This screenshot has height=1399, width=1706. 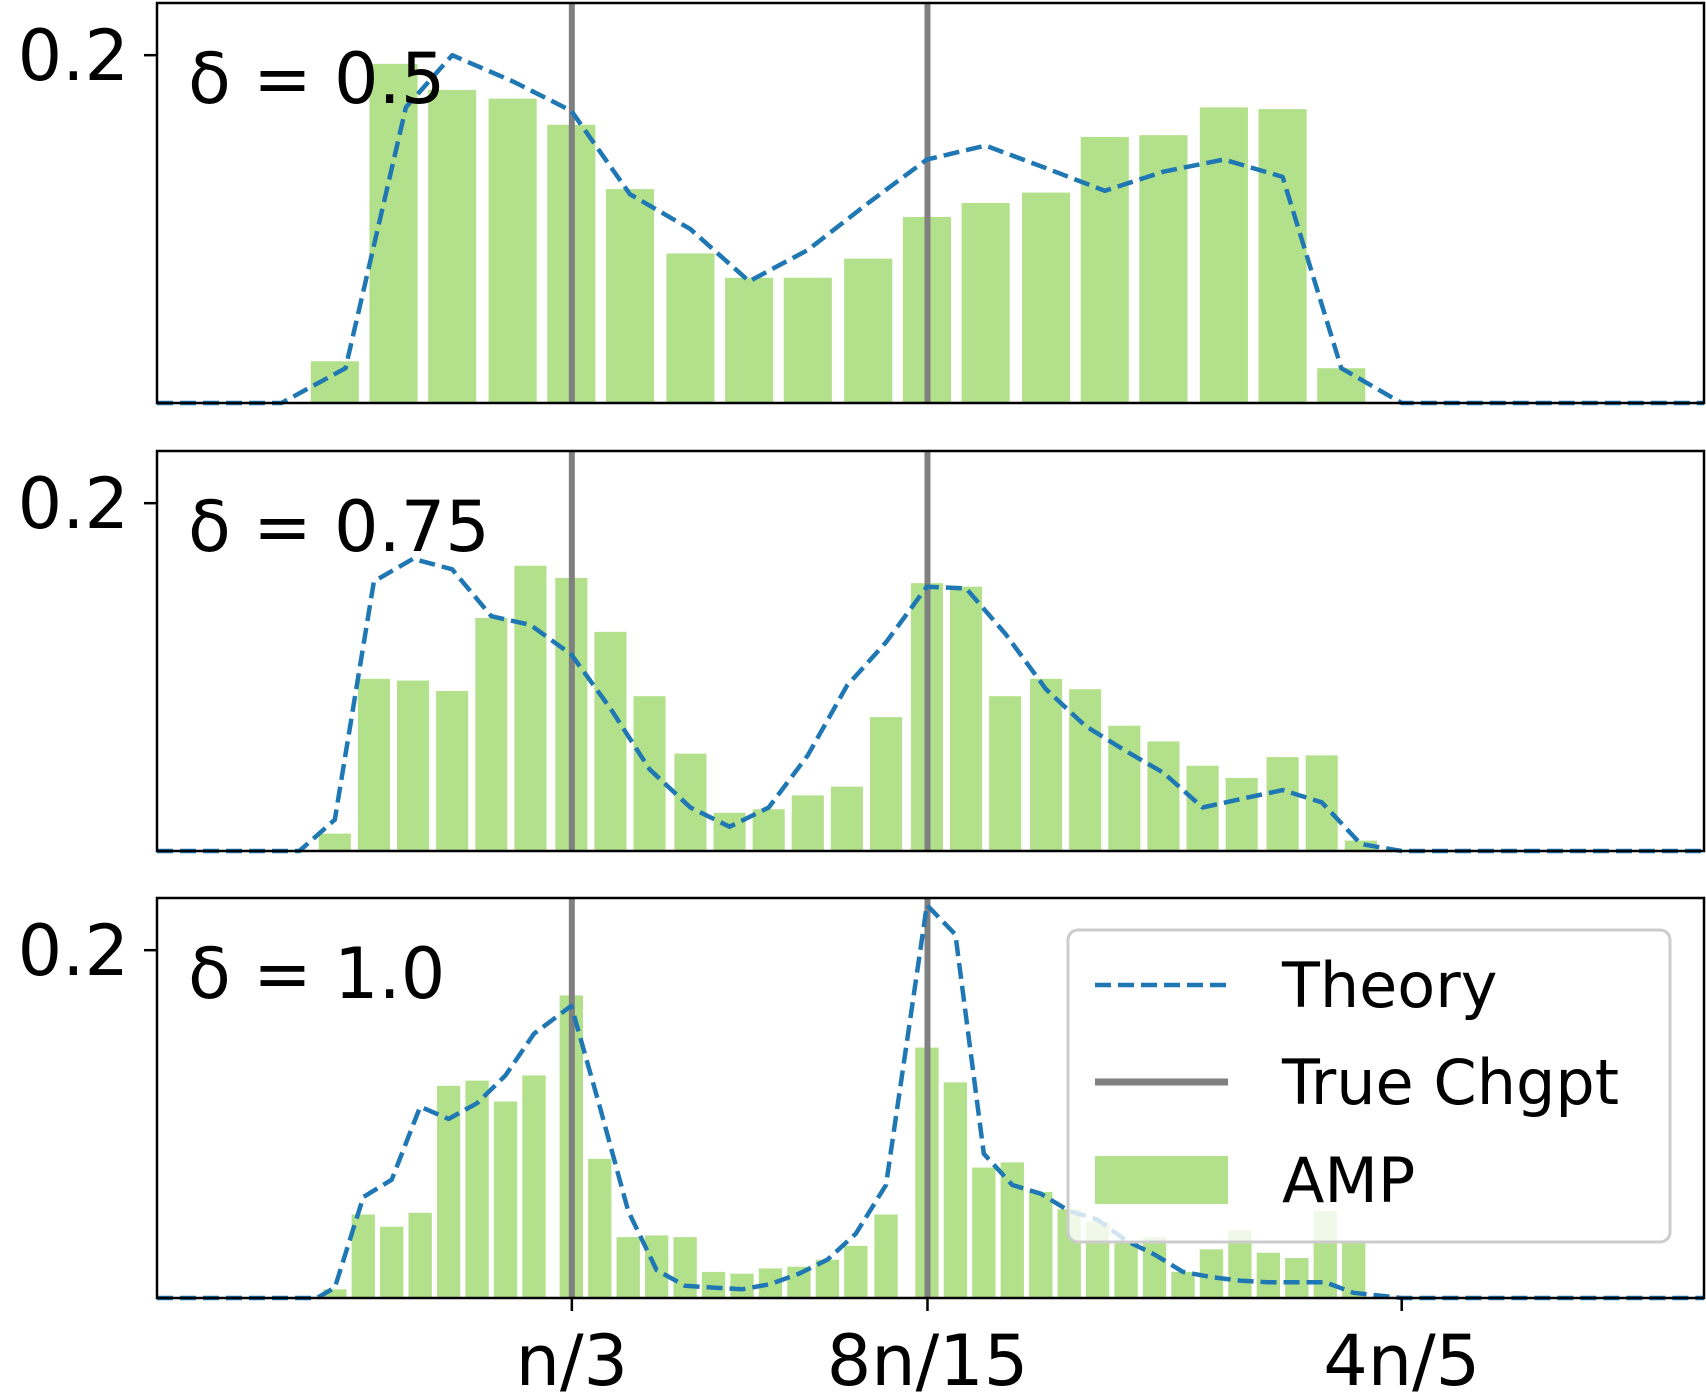 What do you see at coordinates (1389, 985) in the screenshot?
I see `legend-label: Theory` at bounding box center [1389, 985].